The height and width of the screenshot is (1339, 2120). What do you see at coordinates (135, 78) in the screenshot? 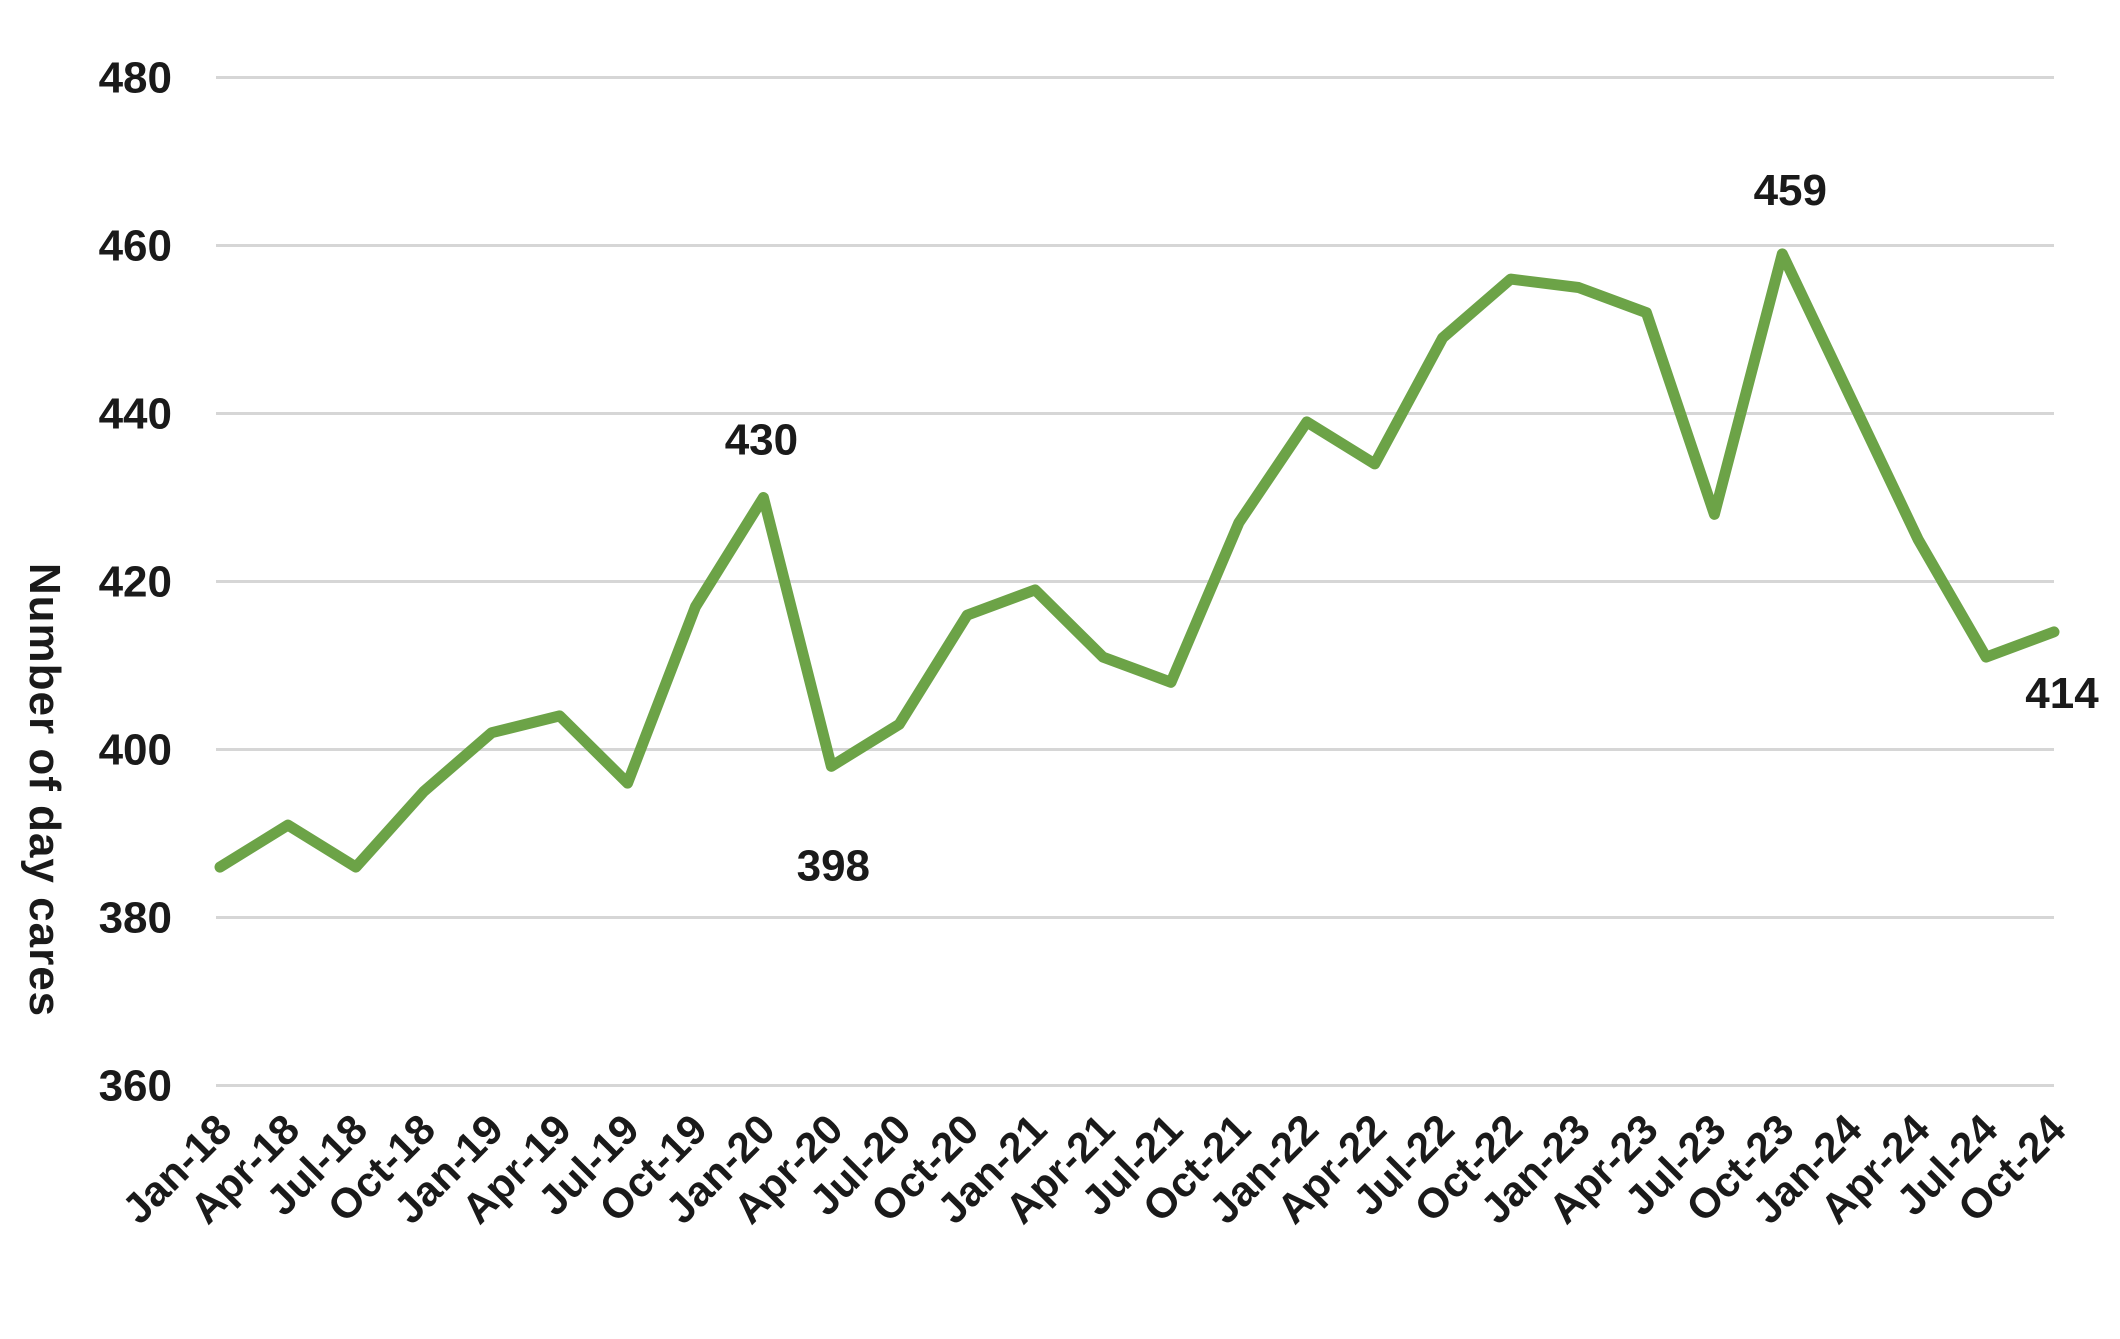
I see `y-tick-label: 480` at bounding box center [135, 78].